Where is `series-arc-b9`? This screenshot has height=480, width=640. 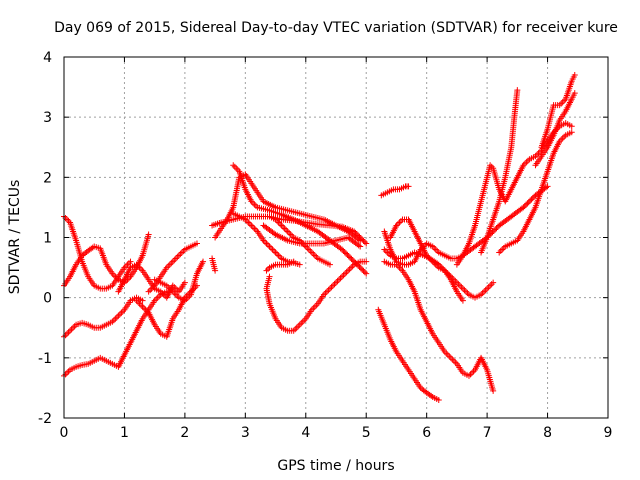
series-arc-b9 is located at coordinates (316, 296).